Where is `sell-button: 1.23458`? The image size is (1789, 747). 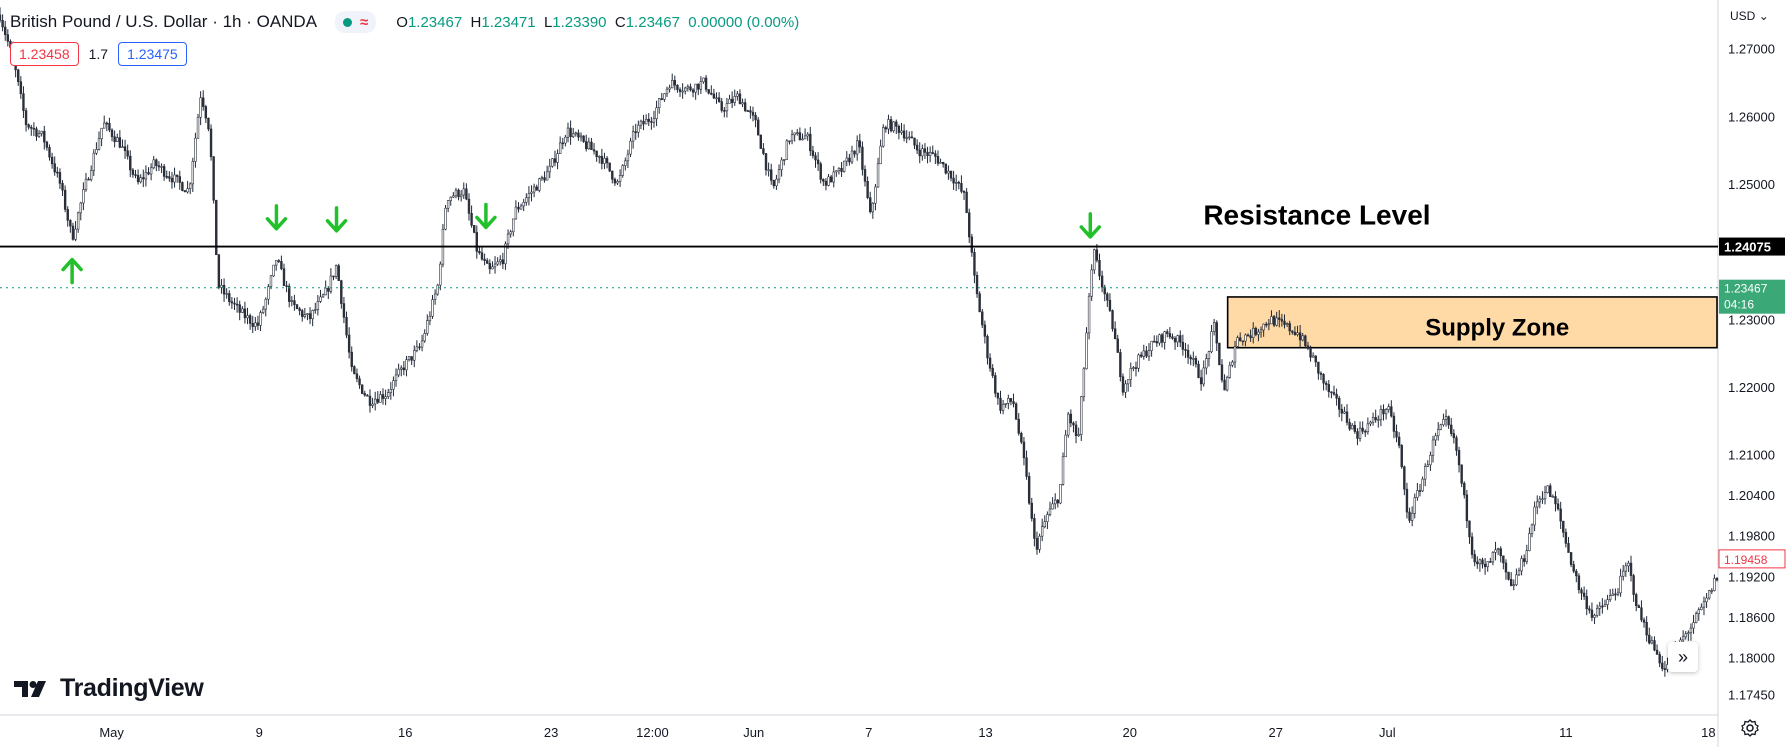
sell-button: 1.23458 is located at coordinates (44, 54).